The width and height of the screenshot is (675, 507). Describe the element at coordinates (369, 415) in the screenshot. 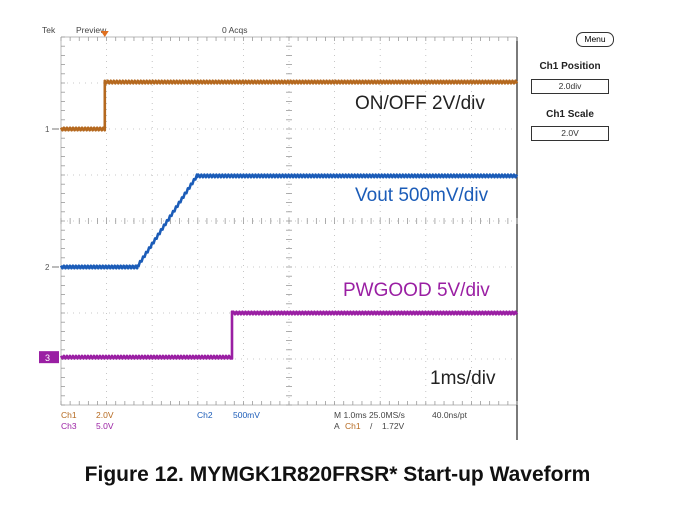

I see `timebase: M 1.0ms 25.0MS/s` at that location.